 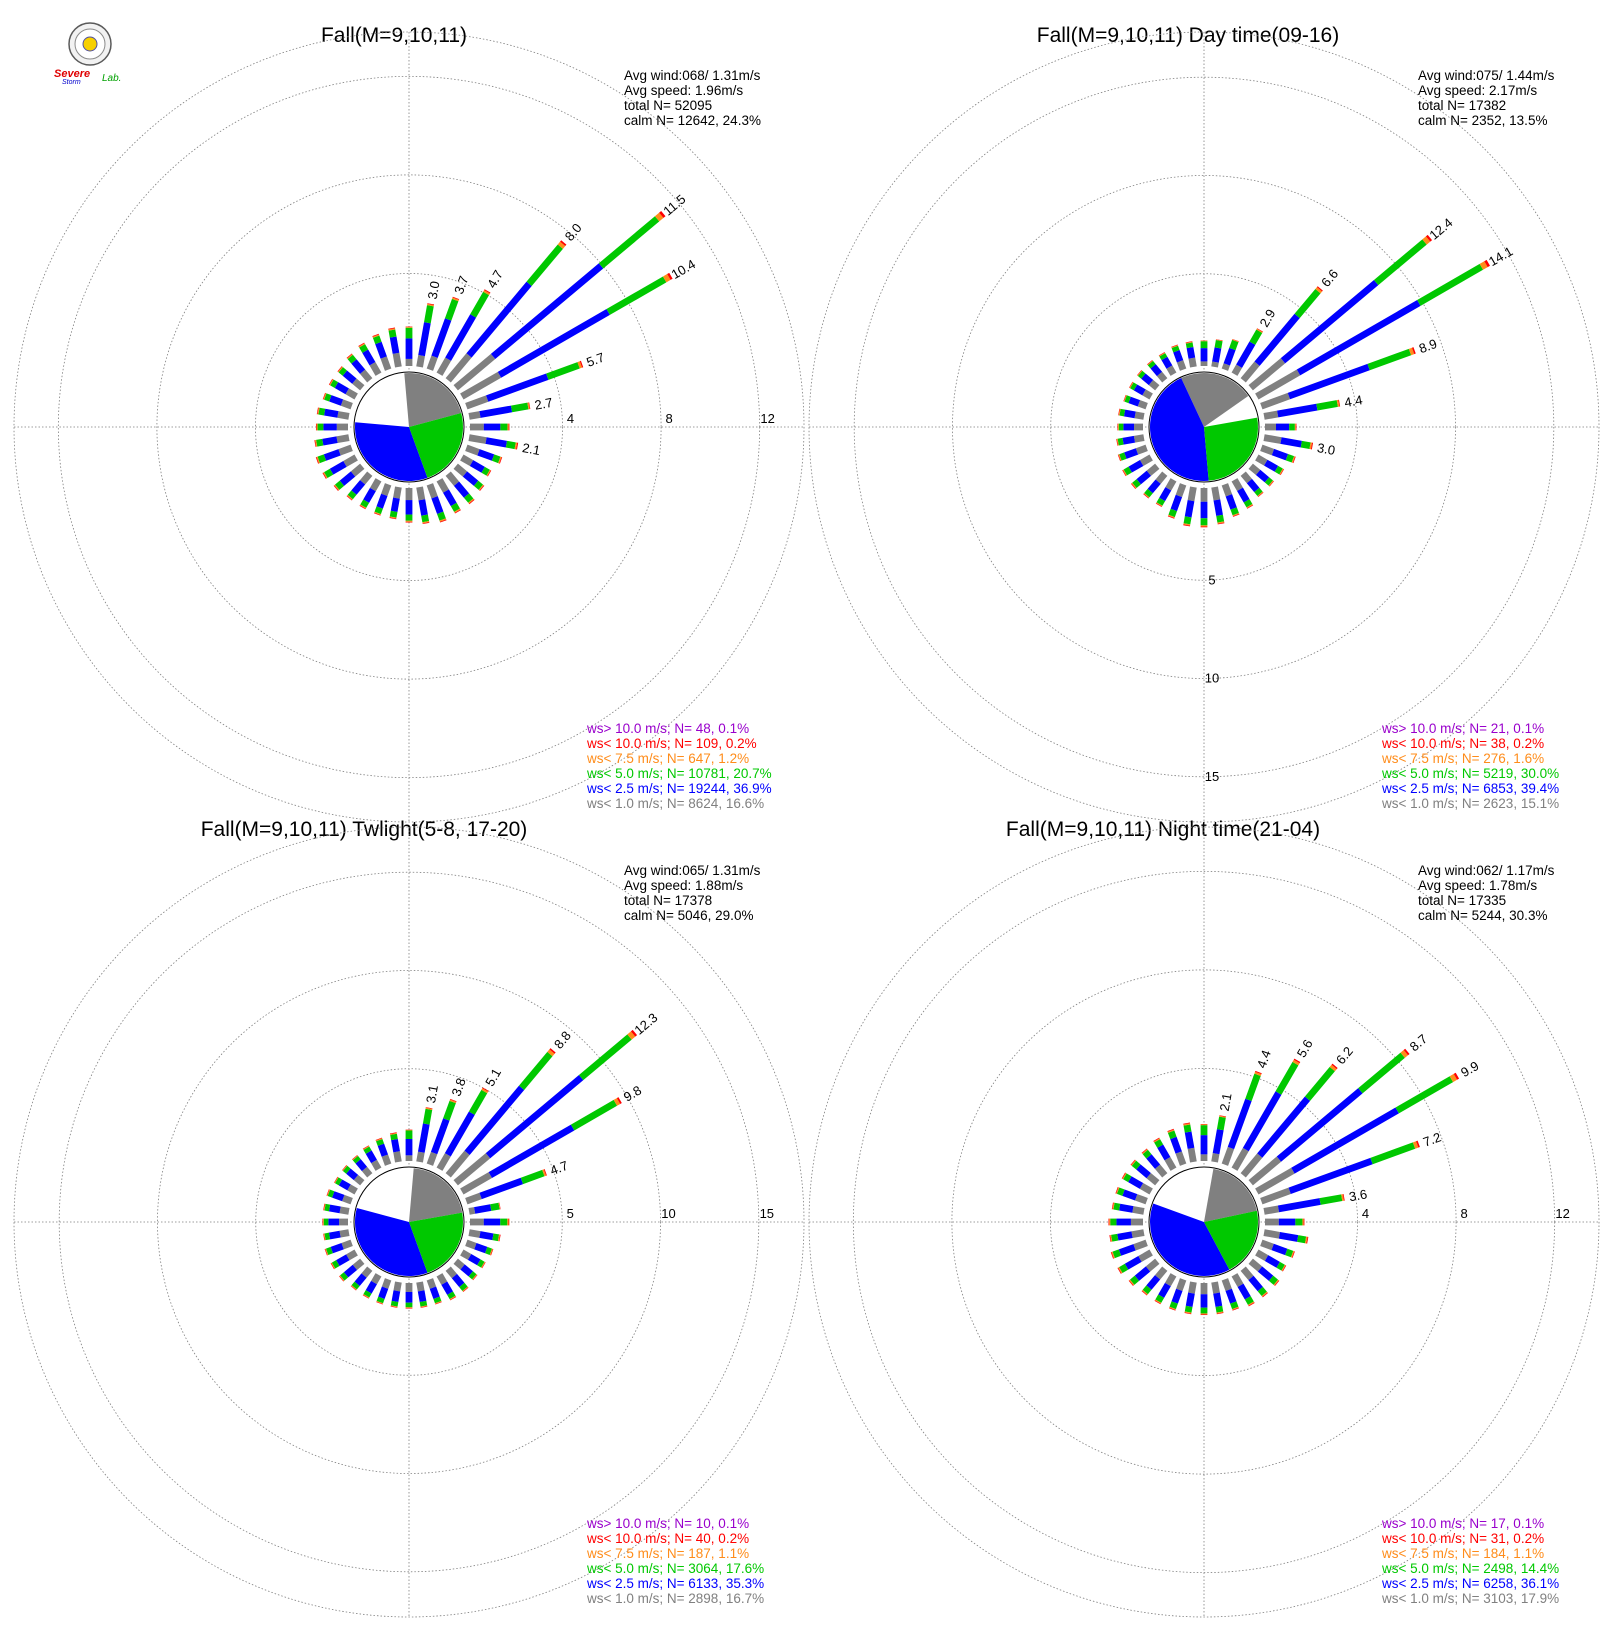 I want to click on radial-tick-label: 15, so click(x=1212, y=776).